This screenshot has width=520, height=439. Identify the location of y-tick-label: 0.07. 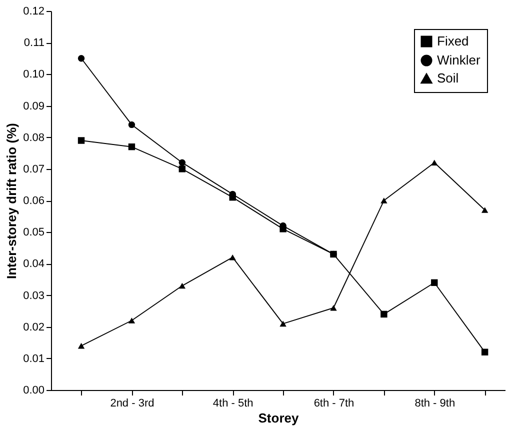
(33, 169).